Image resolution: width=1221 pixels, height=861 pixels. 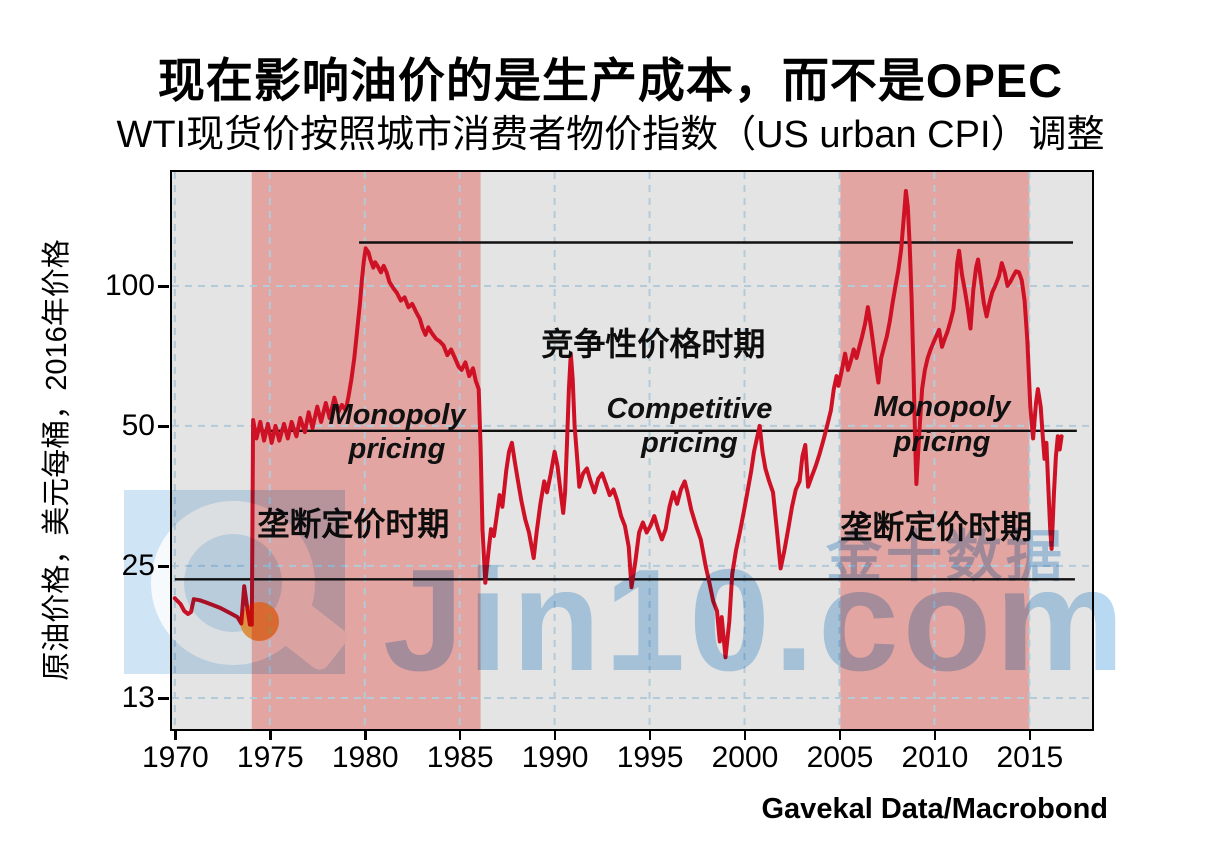 What do you see at coordinates (460, 735) in the screenshot?
I see `x-tick-mark-1985` at bounding box center [460, 735].